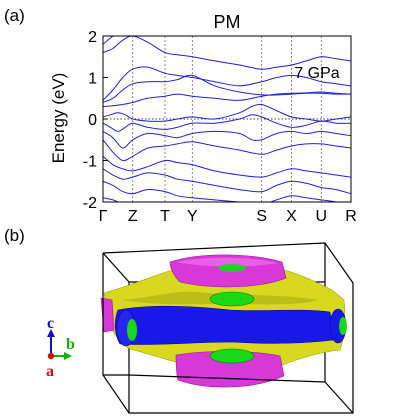 This screenshot has height=418, width=415. What do you see at coordinates (261, 216) in the screenshot?
I see `x-tick-label: S` at bounding box center [261, 216].